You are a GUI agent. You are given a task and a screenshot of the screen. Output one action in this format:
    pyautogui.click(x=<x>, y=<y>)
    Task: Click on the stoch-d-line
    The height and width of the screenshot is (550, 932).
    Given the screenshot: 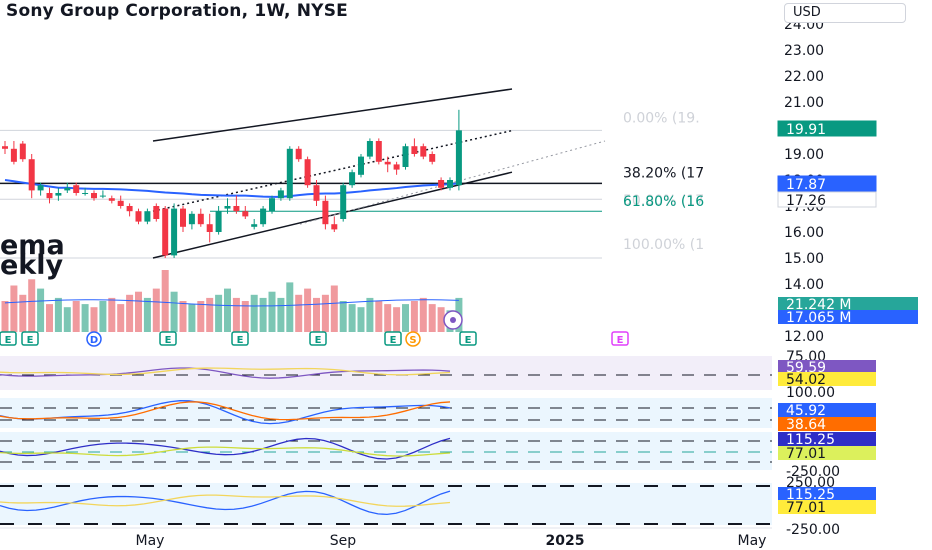 What is the action you would take?
    pyautogui.click(x=225, y=411)
    